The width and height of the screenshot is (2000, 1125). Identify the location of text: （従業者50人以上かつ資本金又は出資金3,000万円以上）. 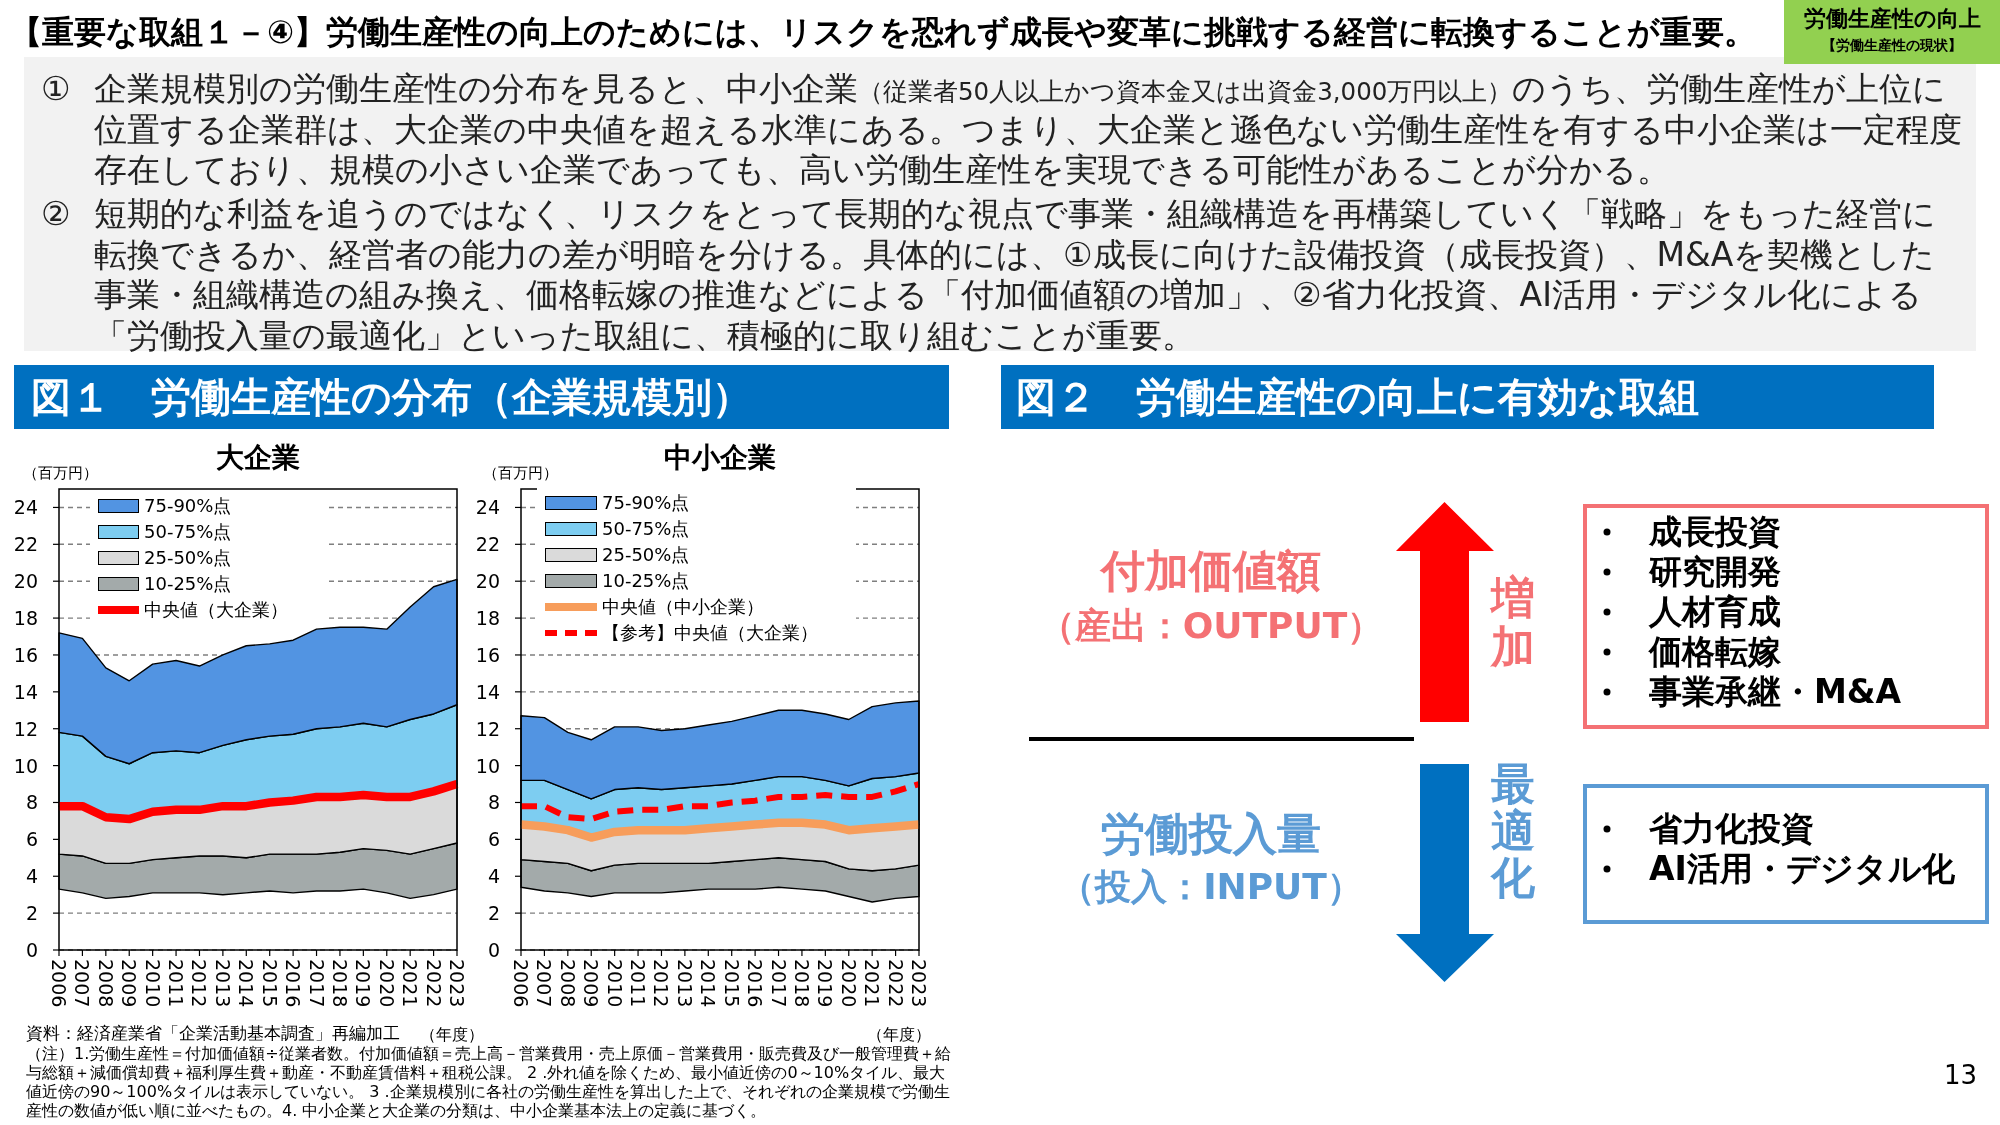
(1185, 91).